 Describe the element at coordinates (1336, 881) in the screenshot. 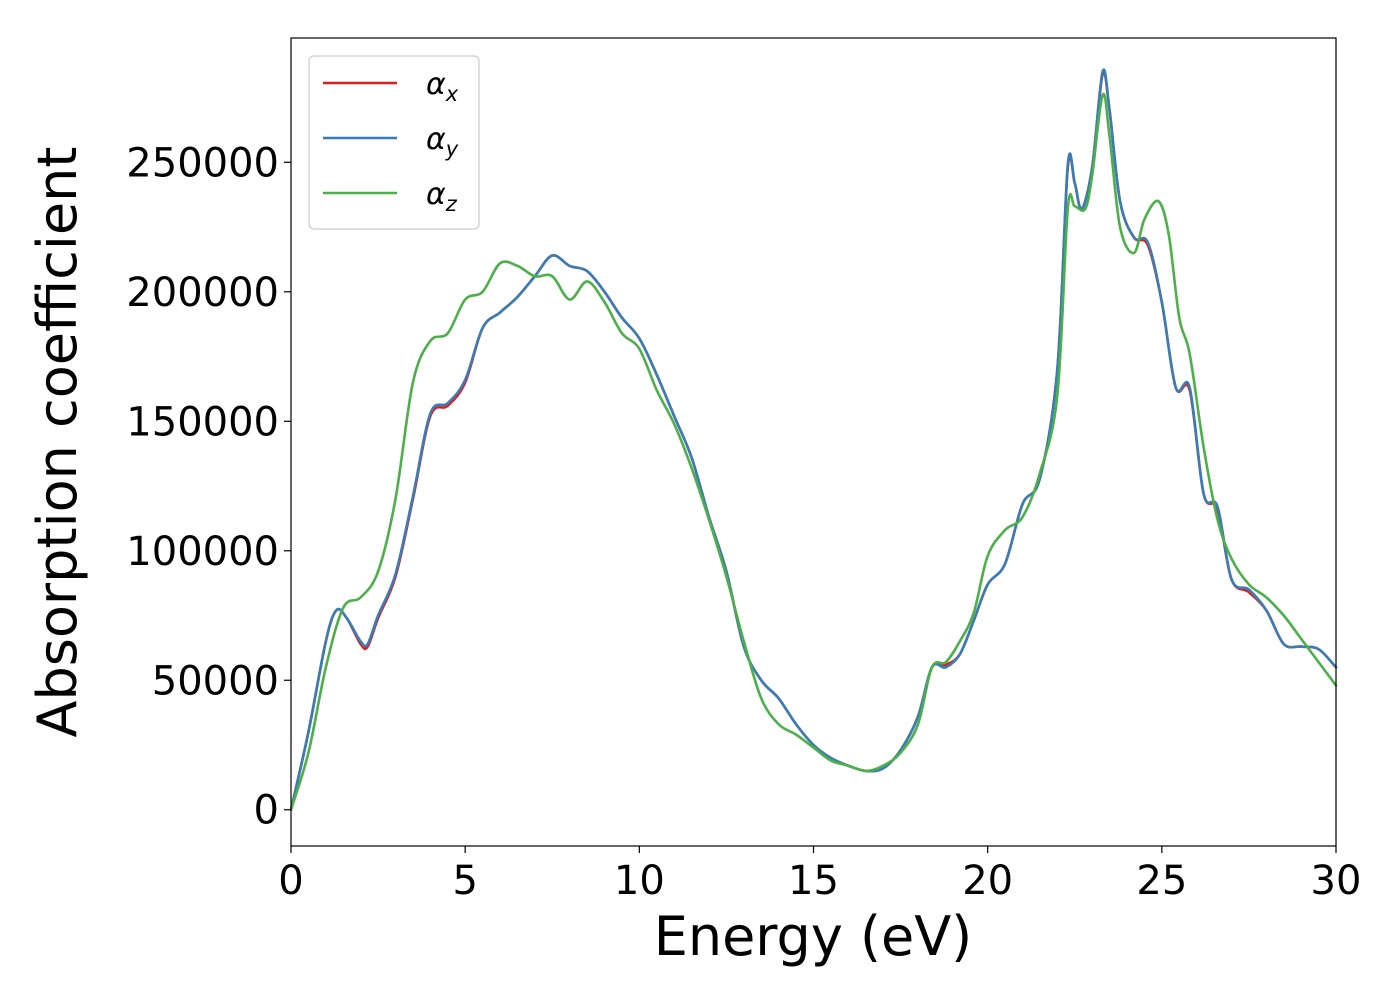

I see `x-tick-label-6: 30` at that location.